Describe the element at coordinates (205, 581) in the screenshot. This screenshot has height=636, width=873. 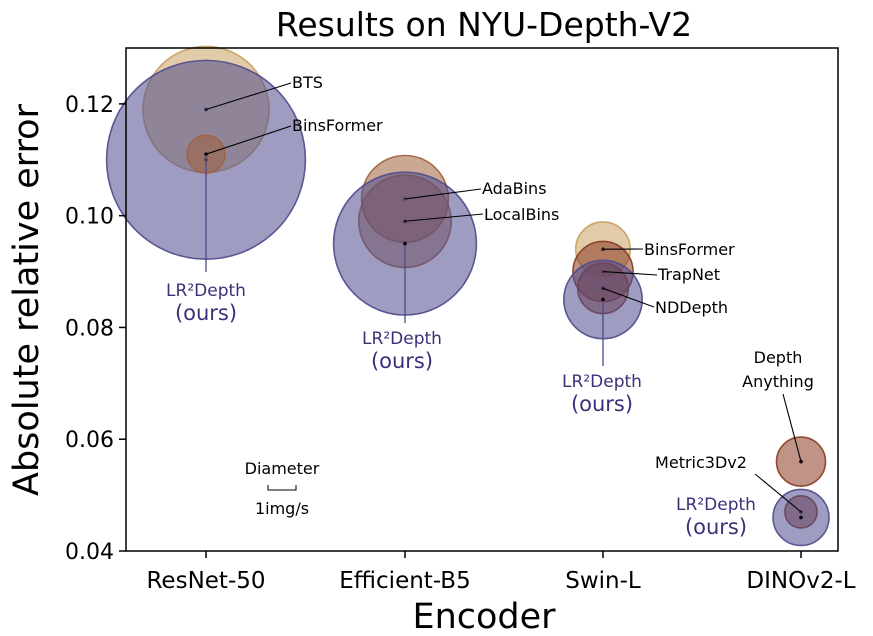
I see `x-tick-label: ResNet-50` at that location.